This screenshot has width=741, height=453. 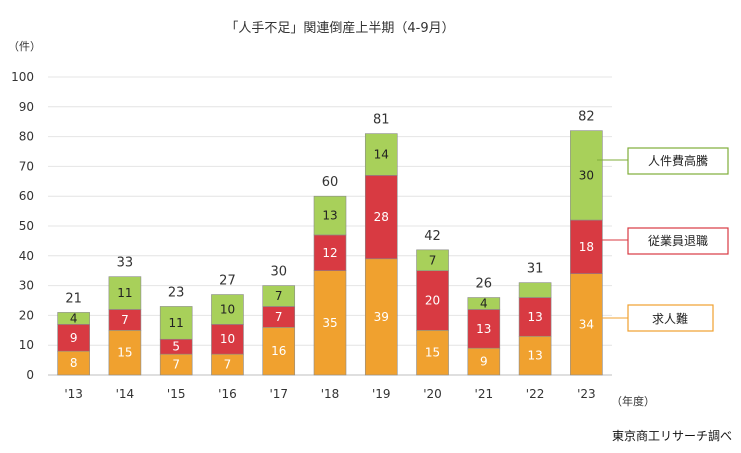 I want to click on legend-item-wage-rise: 人件費高騰, so click(x=663, y=161).